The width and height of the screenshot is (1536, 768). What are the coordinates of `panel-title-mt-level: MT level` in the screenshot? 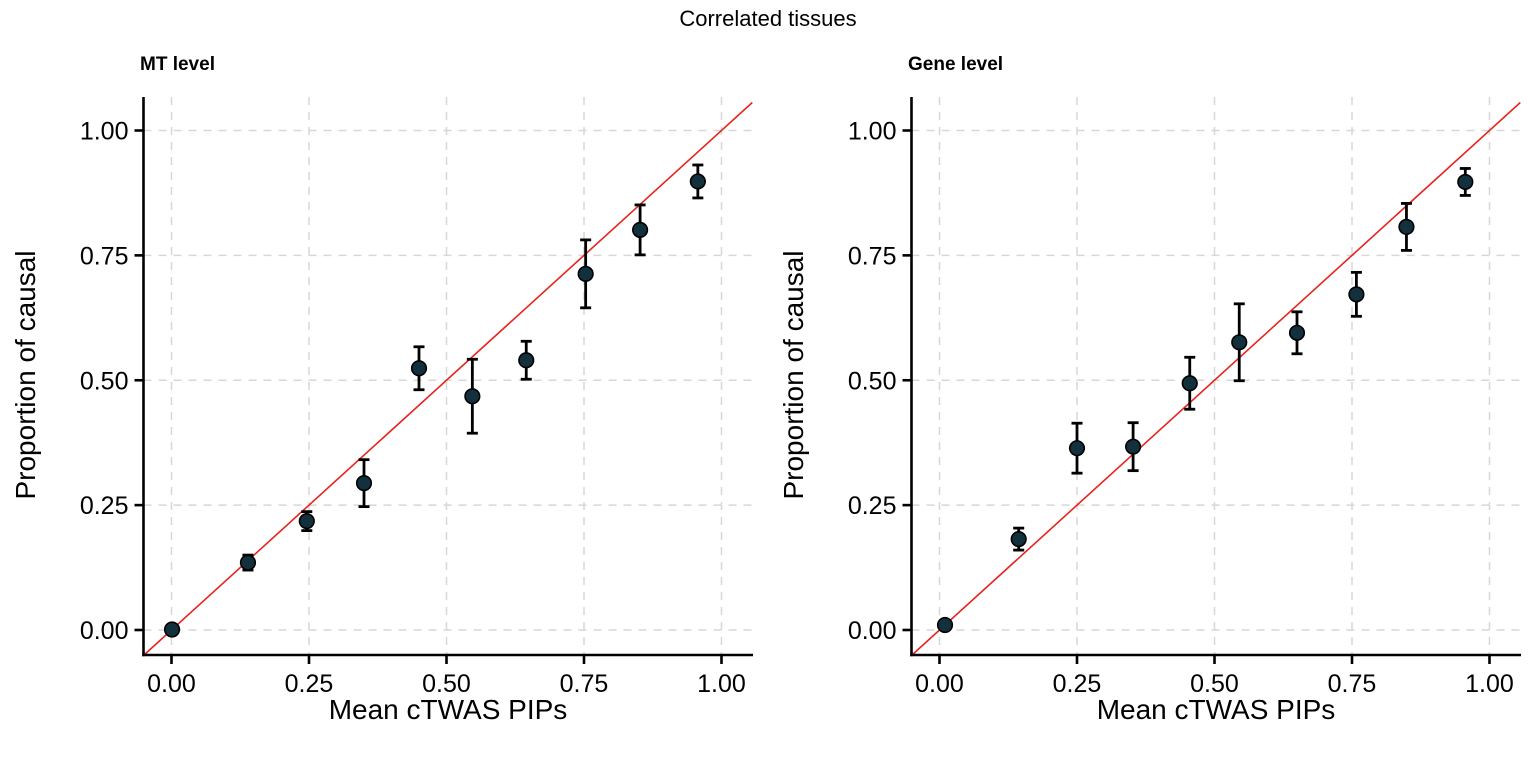 It's located at (177, 64).